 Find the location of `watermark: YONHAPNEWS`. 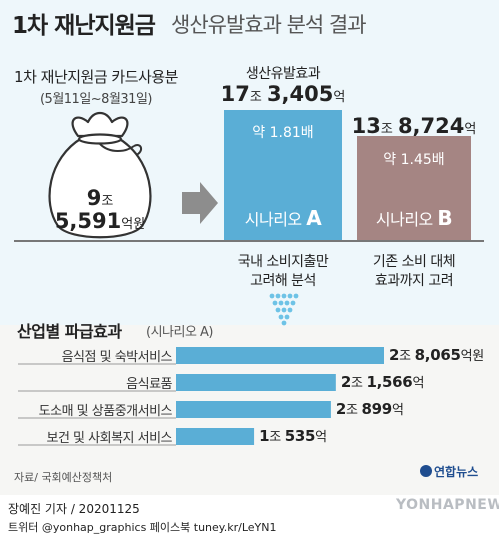

watermark: YONHAPNEWS is located at coordinates (447, 505).